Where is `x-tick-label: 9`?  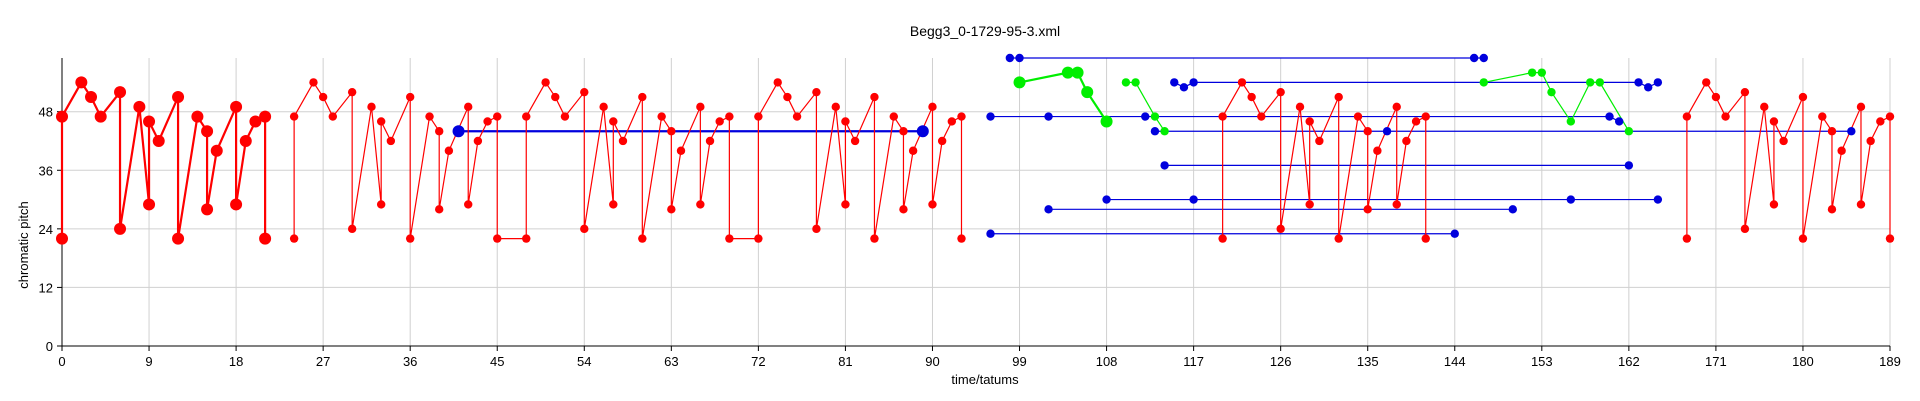 x-tick-label: 9 is located at coordinates (148, 361).